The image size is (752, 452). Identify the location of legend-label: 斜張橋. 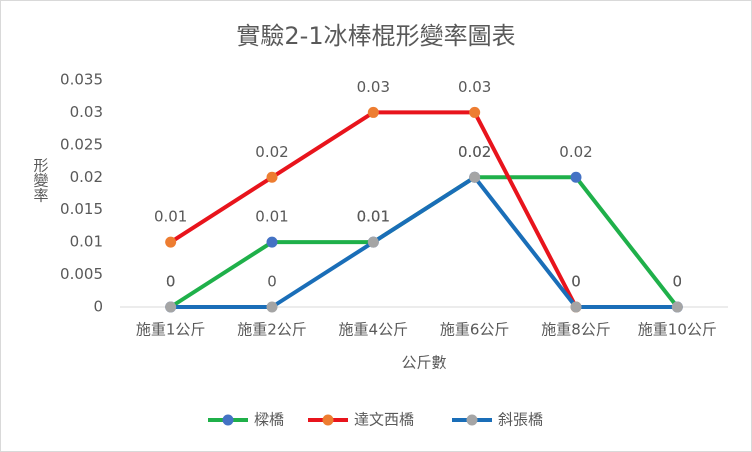
(520, 420).